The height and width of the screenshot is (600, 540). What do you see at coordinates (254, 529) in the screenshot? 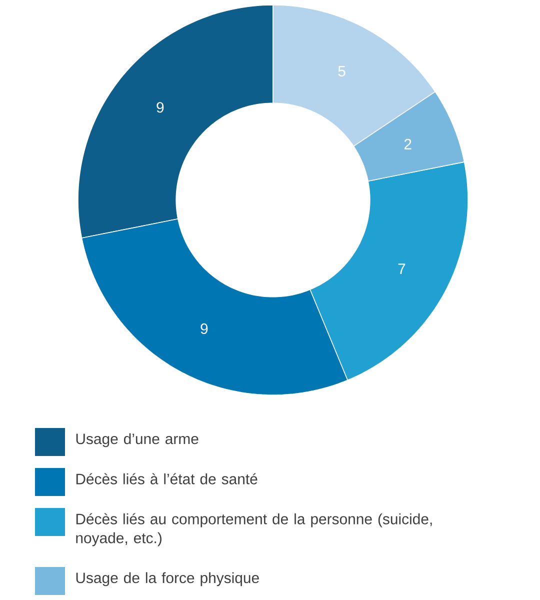
I see `legend-label: Décès liés au comportement de la personne (suicide, noyade, etc.)` at bounding box center [254, 529].